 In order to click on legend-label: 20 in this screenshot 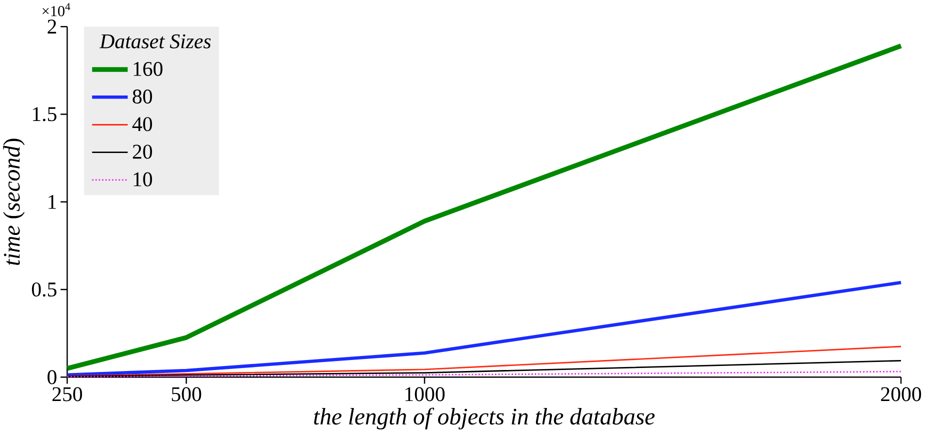, I will do `click(142, 151)`.